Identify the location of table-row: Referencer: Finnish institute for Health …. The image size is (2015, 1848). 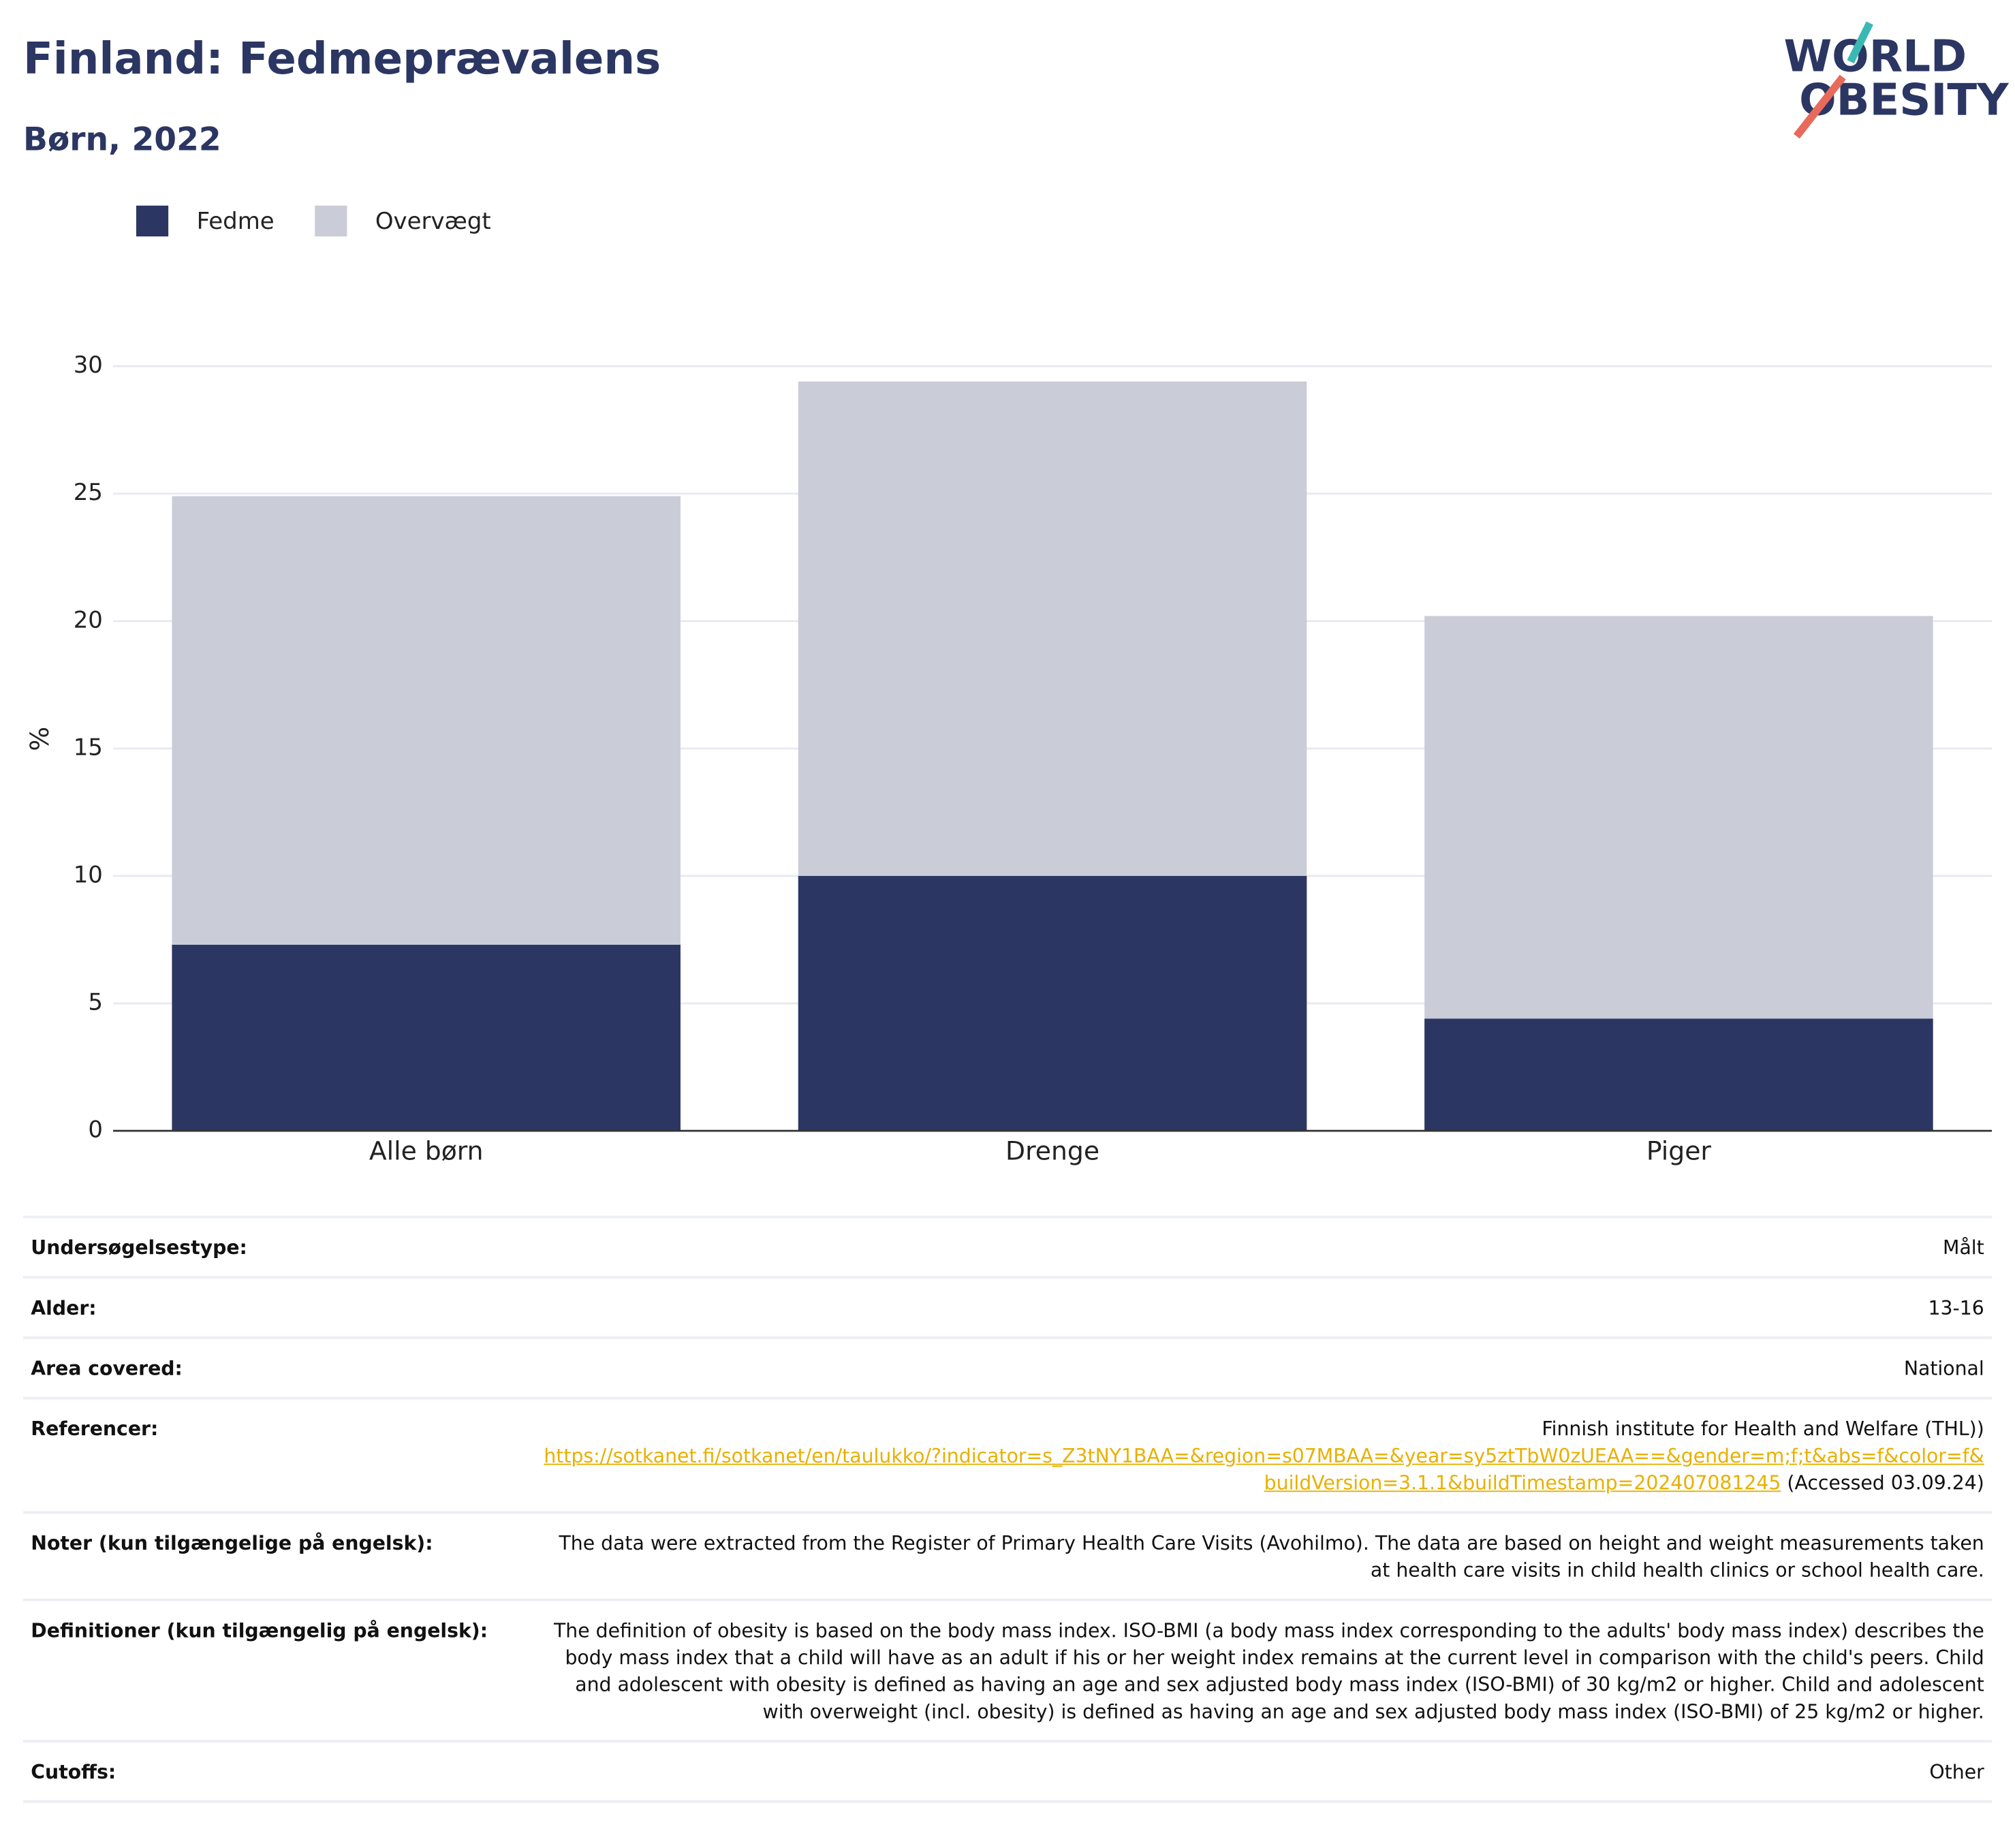
(1008, 1454).